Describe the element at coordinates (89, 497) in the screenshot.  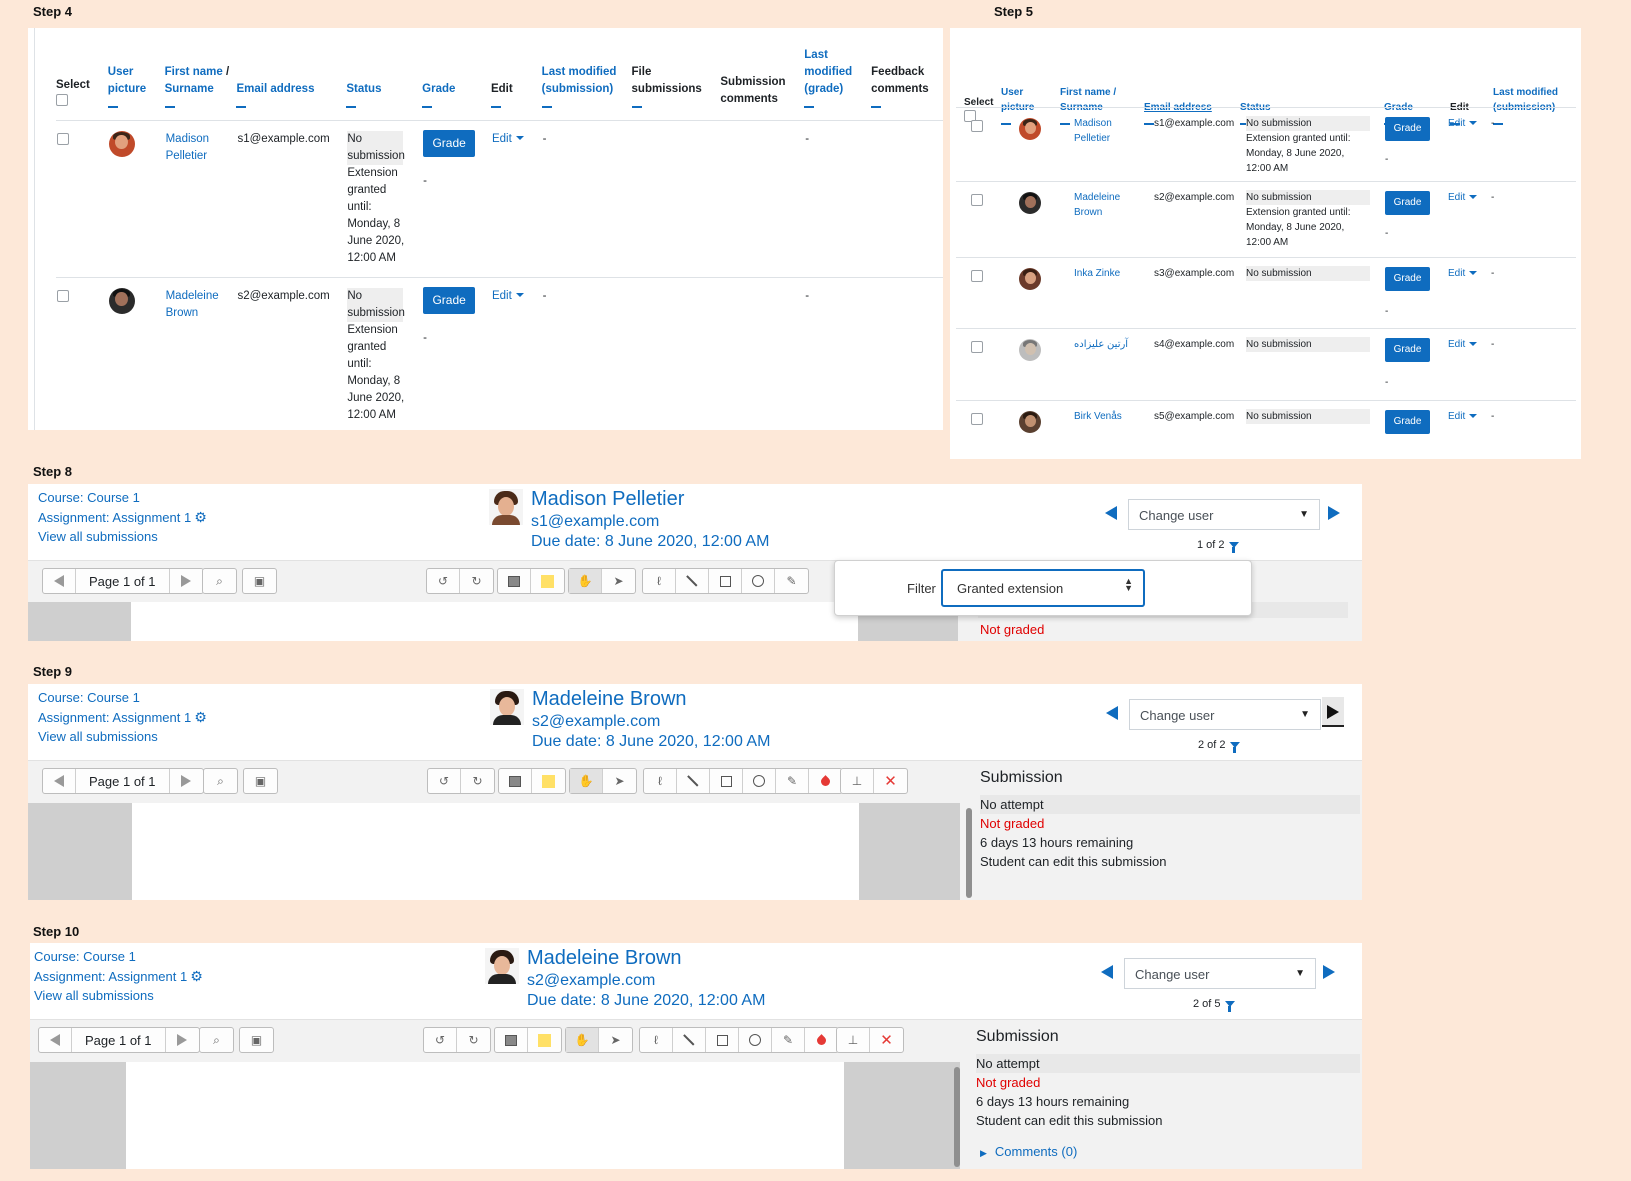
I see `course-link: Course: Course 1` at that location.